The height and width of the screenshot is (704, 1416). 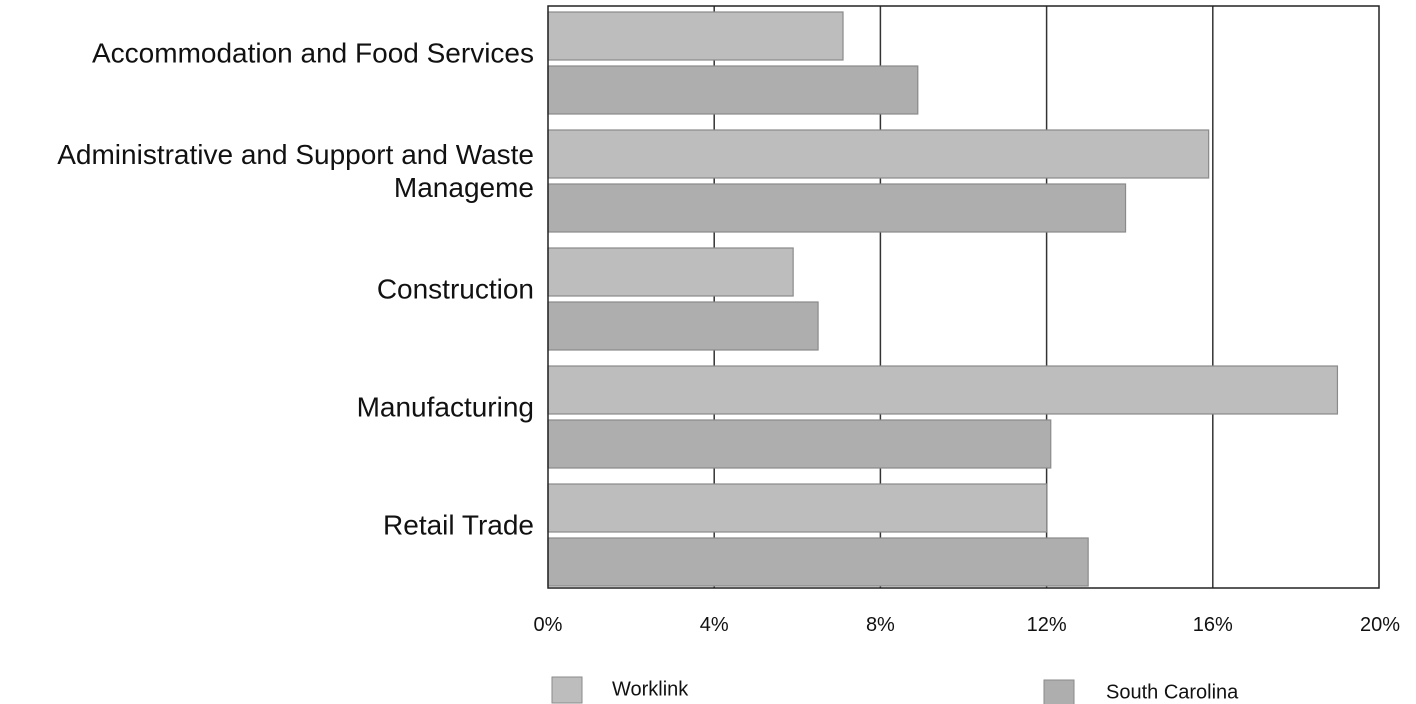 What do you see at coordinates (1380, 625) in the screenshot?
I see `x-tick-label-5: 20%` at bounding box center [1380, 625].